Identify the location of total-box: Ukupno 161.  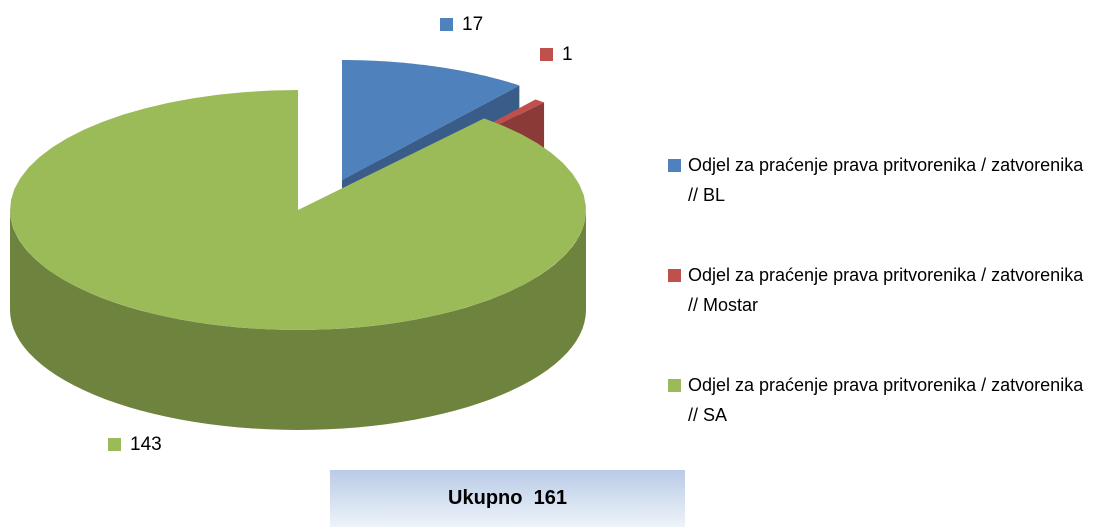
(507, 498).